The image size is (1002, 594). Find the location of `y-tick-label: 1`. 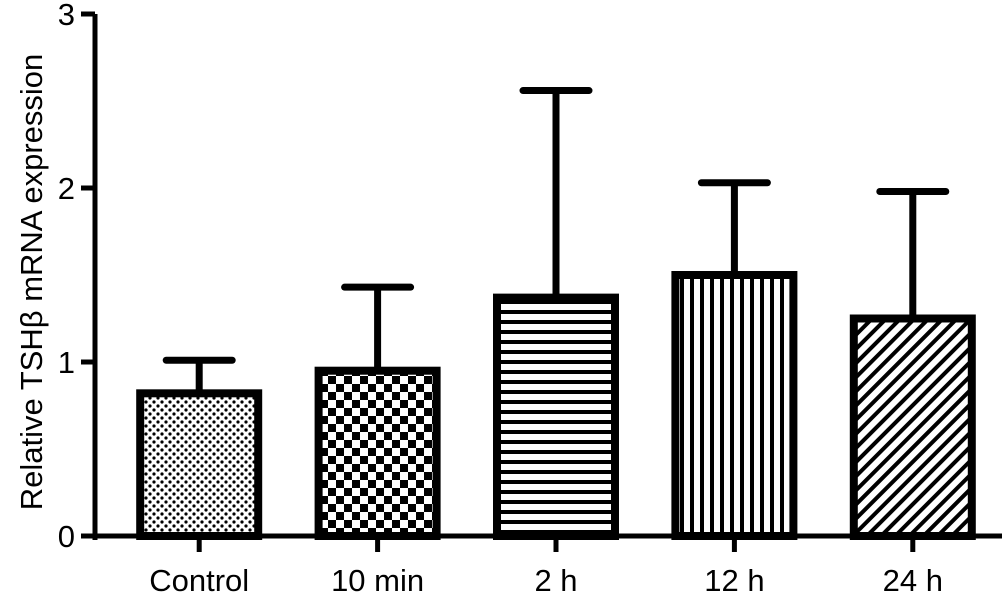

y-tick-label: 1 is located at coordinates (66, 362).